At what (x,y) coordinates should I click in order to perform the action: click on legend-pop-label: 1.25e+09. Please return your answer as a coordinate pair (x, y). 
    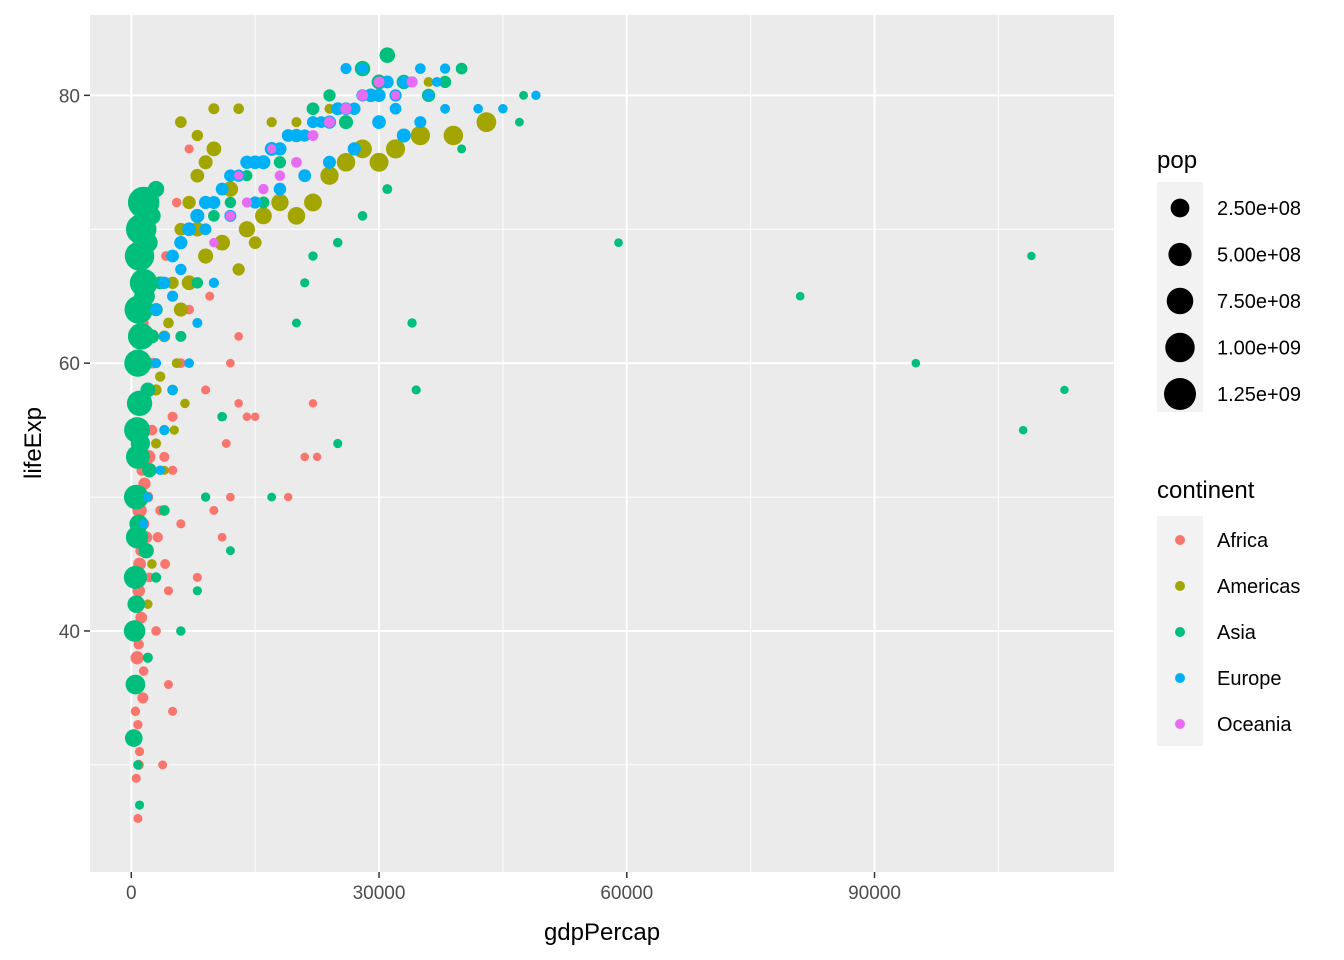
    Looking at the image, I should click on (1259, 395).